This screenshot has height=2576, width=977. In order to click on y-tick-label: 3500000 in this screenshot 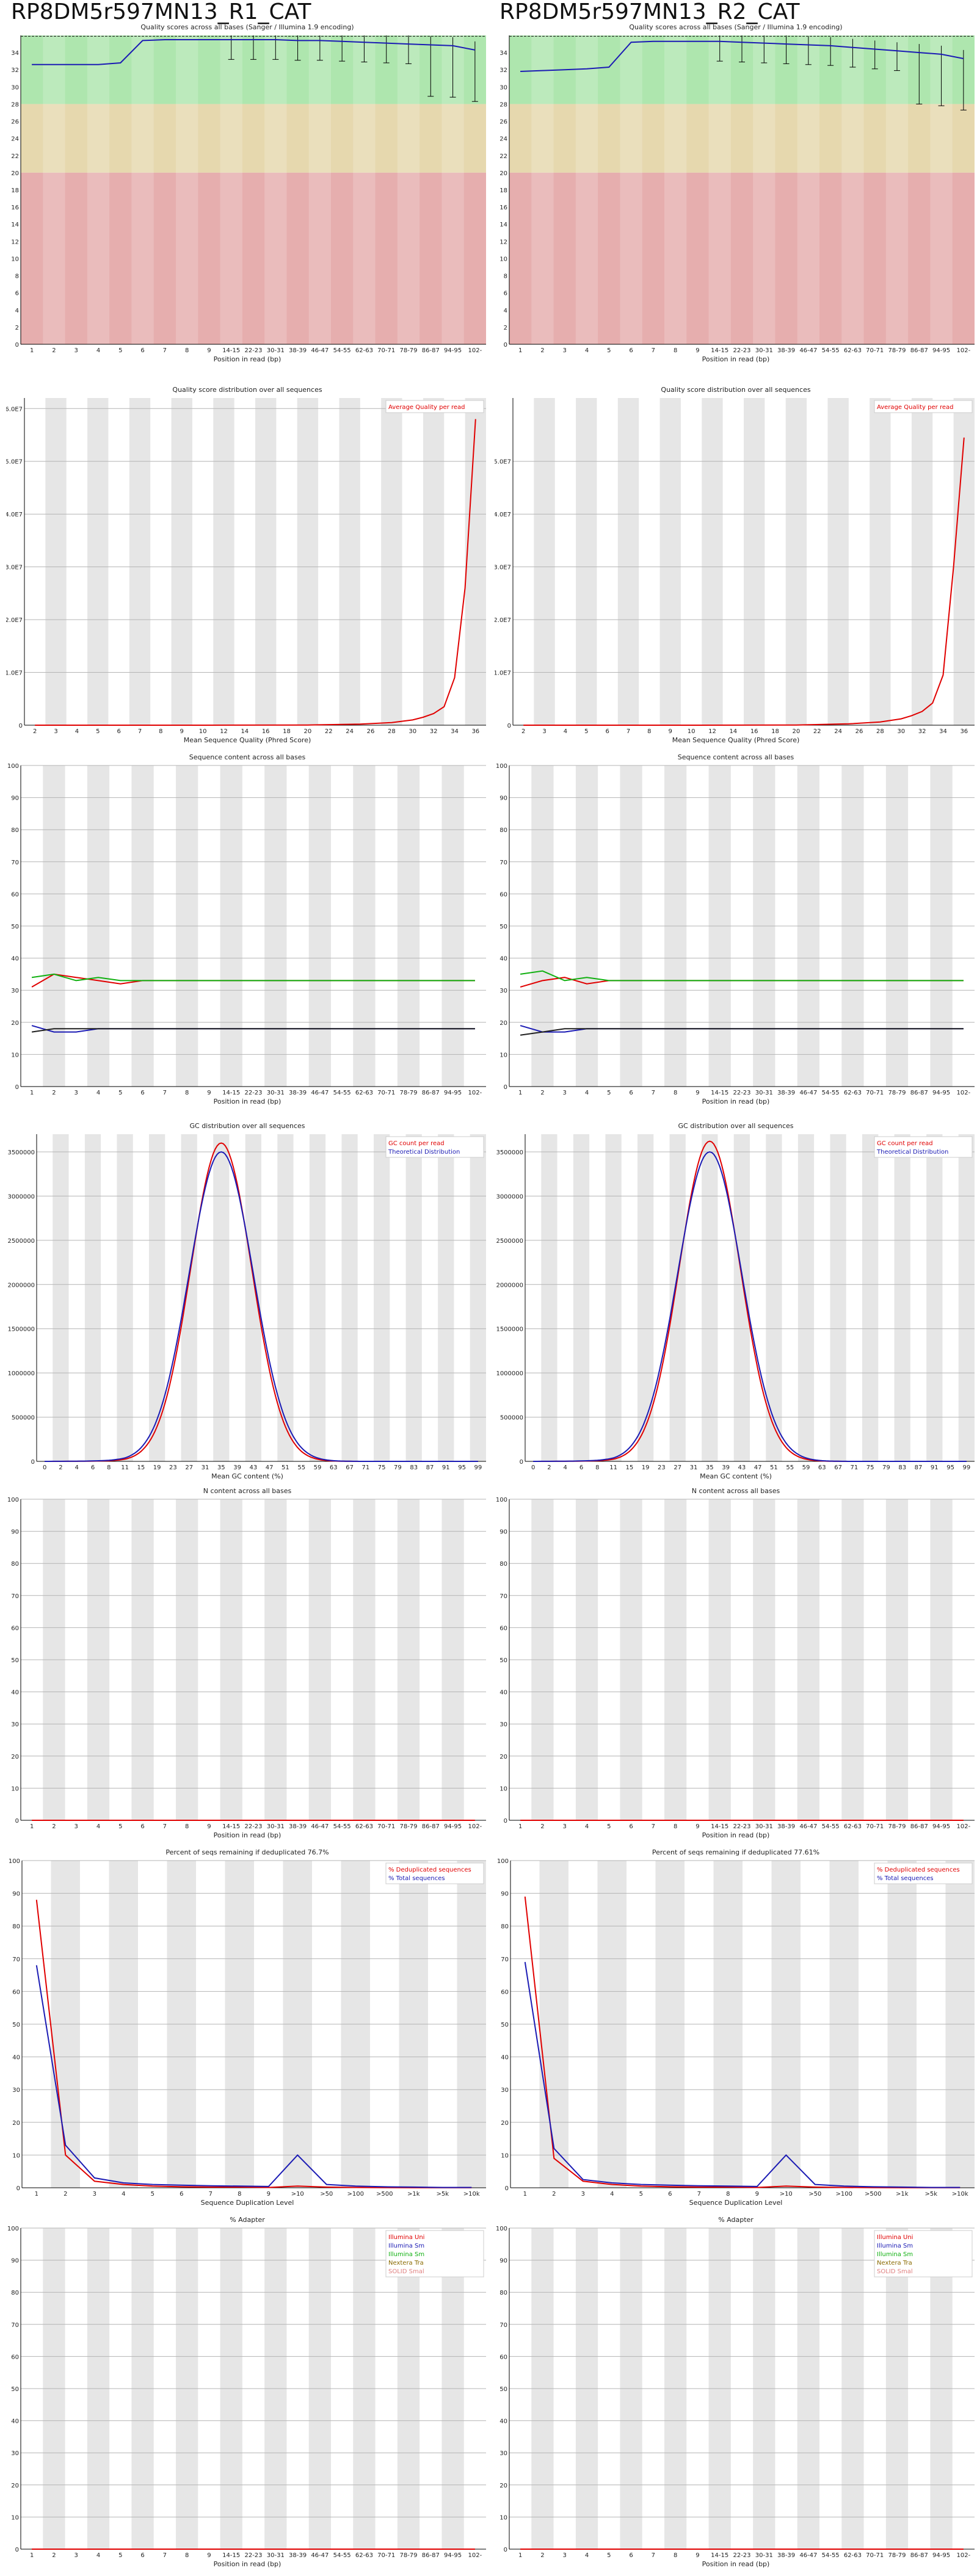, I will do `click(21, 1152)`.